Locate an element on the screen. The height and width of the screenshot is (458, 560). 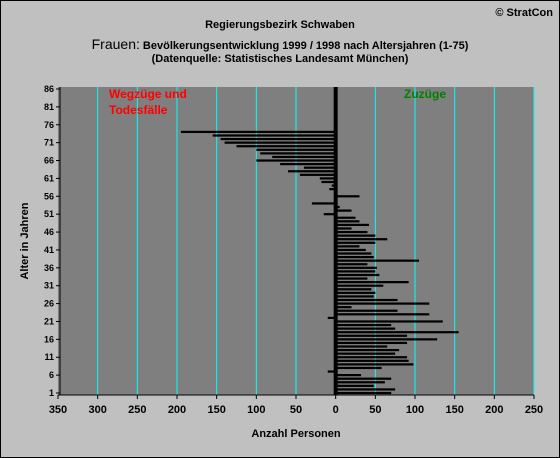
y-tick-label: 1 is located at coordinates (51, 393).